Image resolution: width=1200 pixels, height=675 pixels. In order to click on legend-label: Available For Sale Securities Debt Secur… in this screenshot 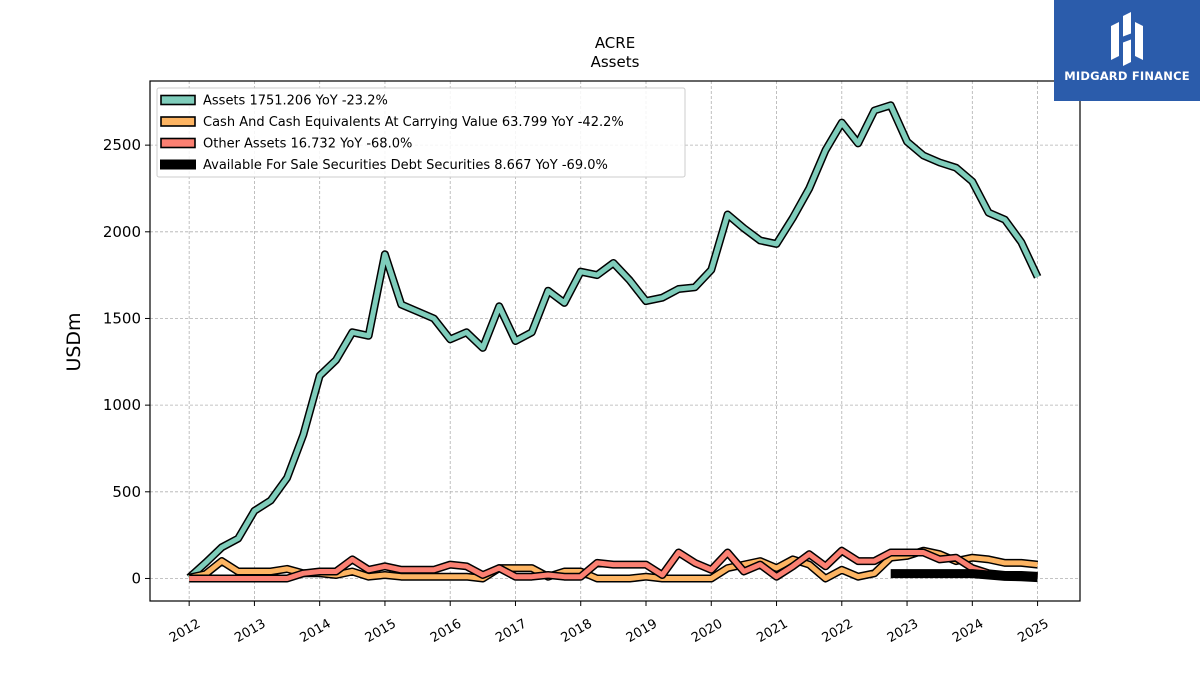, I will do `click(405, 165)`.